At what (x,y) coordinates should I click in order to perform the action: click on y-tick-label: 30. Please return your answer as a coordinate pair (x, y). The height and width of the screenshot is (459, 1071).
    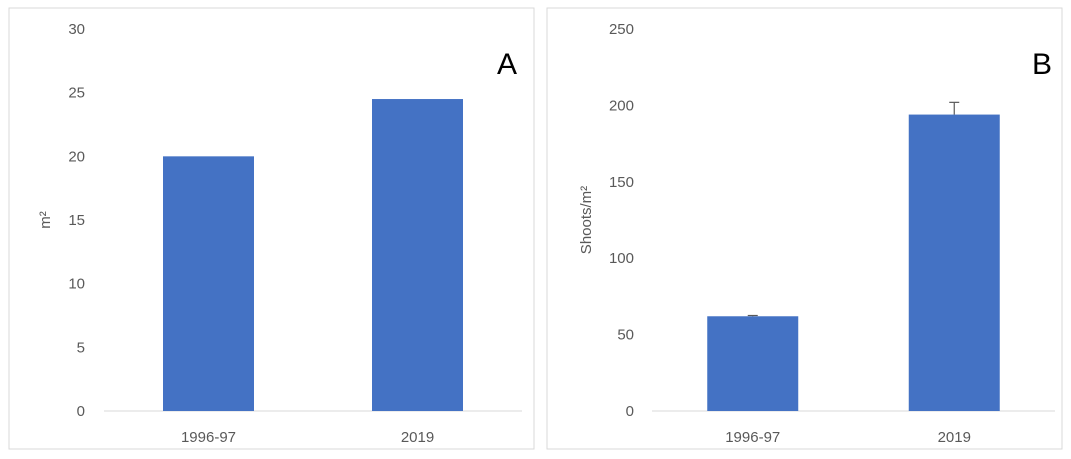
    Looking at the image, I should click on (76, 29).